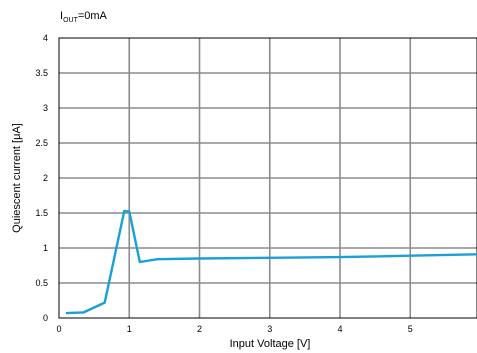  Describe the element at coordinates (270, 344) in the screenshot. I see `x-axis-label: Input Voltage [V]` at that location.